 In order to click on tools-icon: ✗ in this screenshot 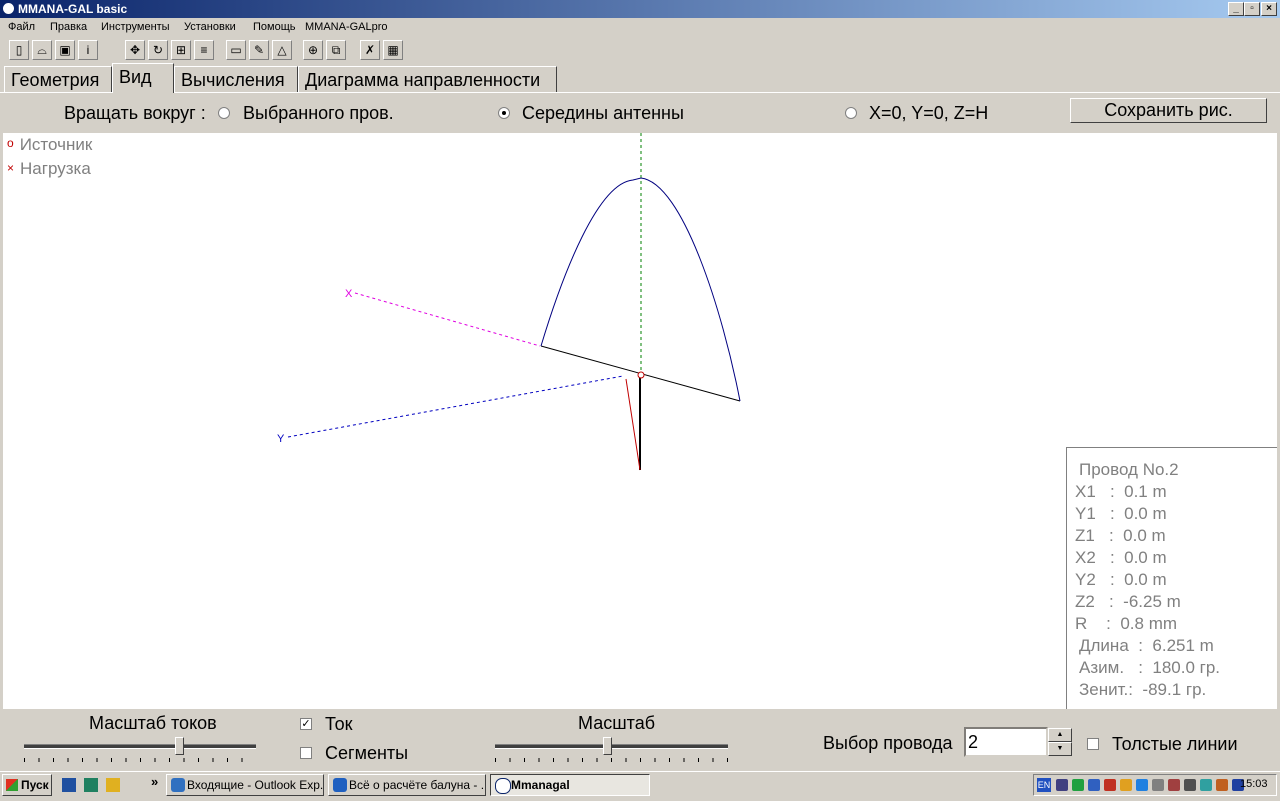, I will do `click(370, 50)`.